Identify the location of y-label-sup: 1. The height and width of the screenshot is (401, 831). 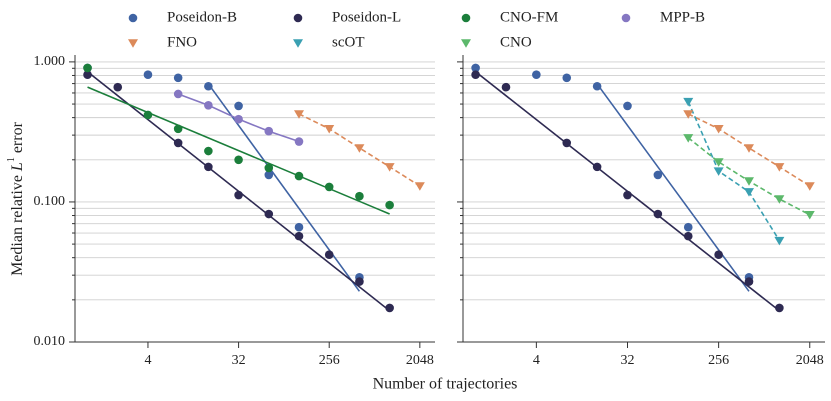
(11, 159).